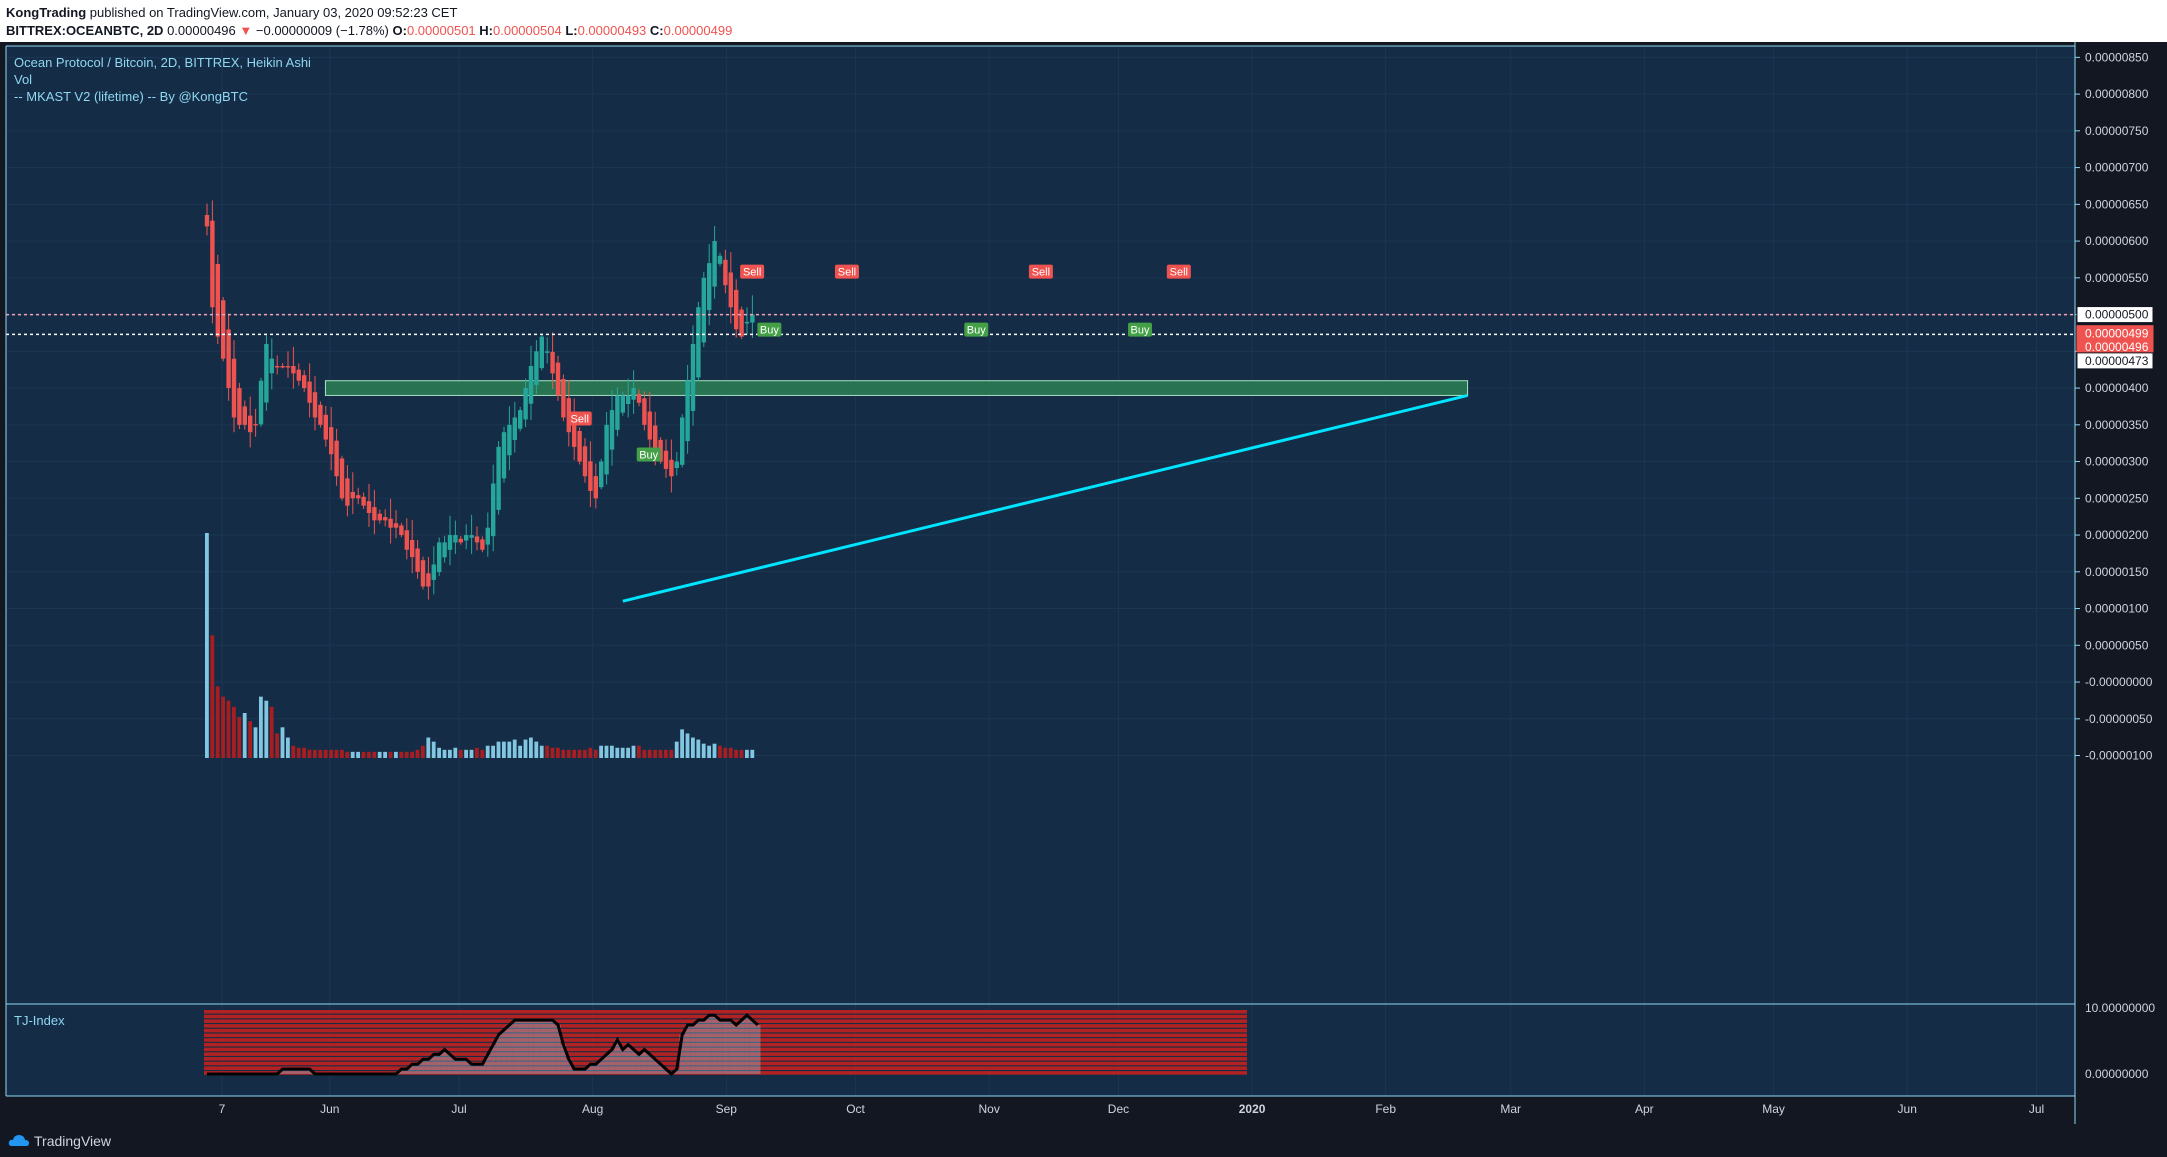  Describe the element at coordinates (2117, 57) in the screenshot. I see `price-tick-label: 0.00000850` at that location.